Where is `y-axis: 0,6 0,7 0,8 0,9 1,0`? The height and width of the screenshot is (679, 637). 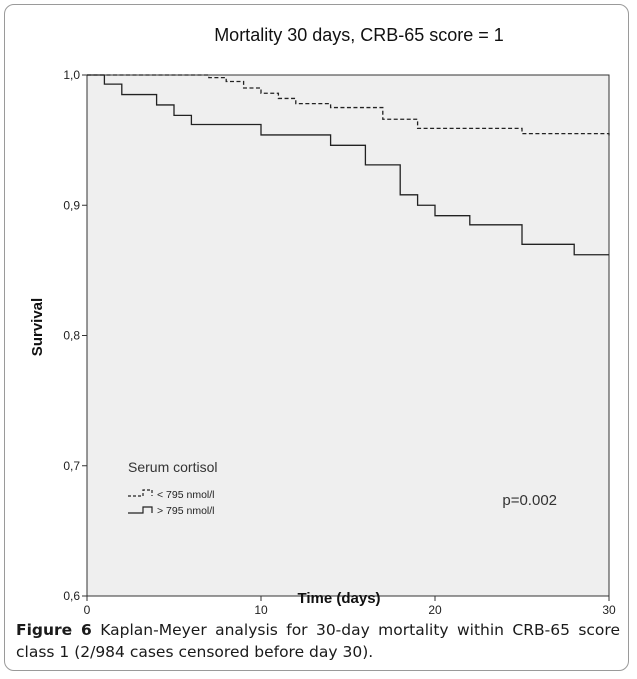 y-axis: 0,6 0,7 0,8 0,9 1,0 is located at coordinates (75, 335).